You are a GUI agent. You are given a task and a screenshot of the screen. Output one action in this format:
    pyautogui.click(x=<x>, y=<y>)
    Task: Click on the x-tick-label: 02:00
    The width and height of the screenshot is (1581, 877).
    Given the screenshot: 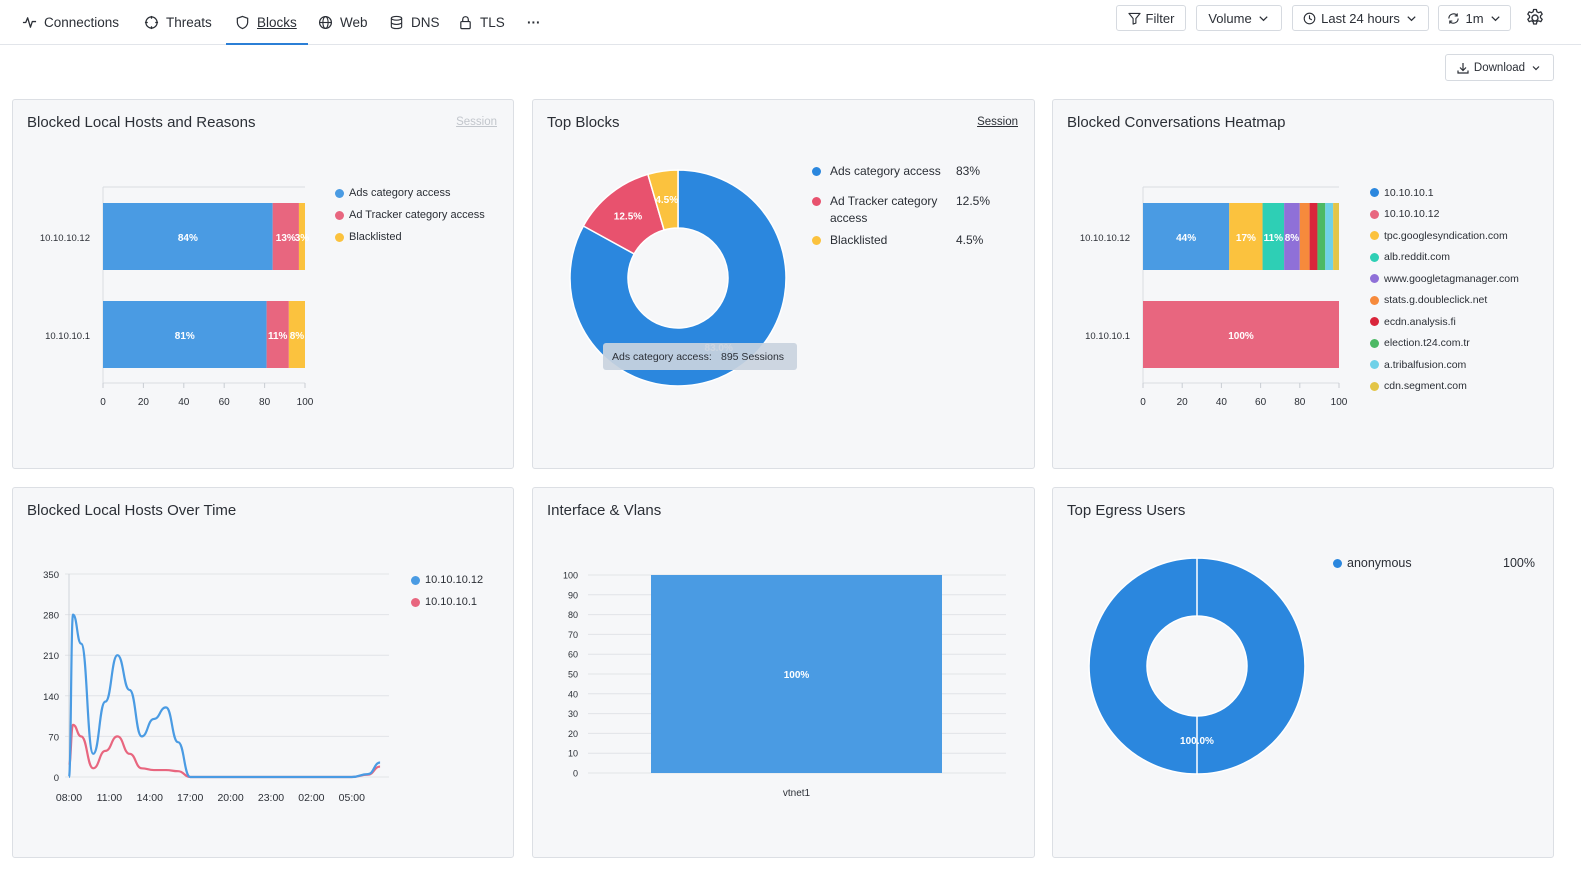 What is the action you would take?
    pyautogui.click(x=311, y=798)
    